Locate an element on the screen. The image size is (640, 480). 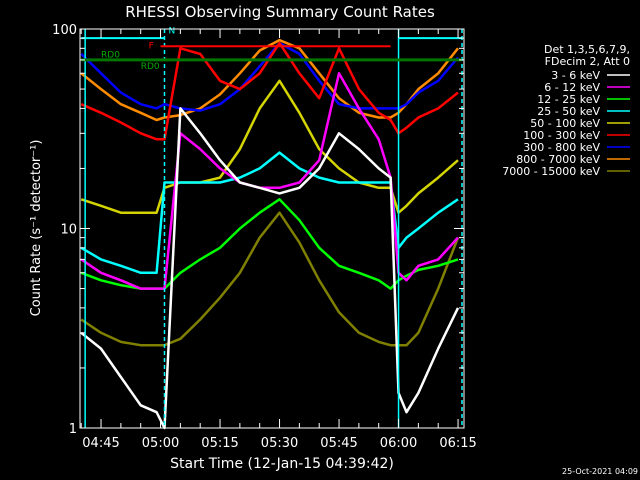
x-tick-label: 05:45 is located at coordinates (338, 443).